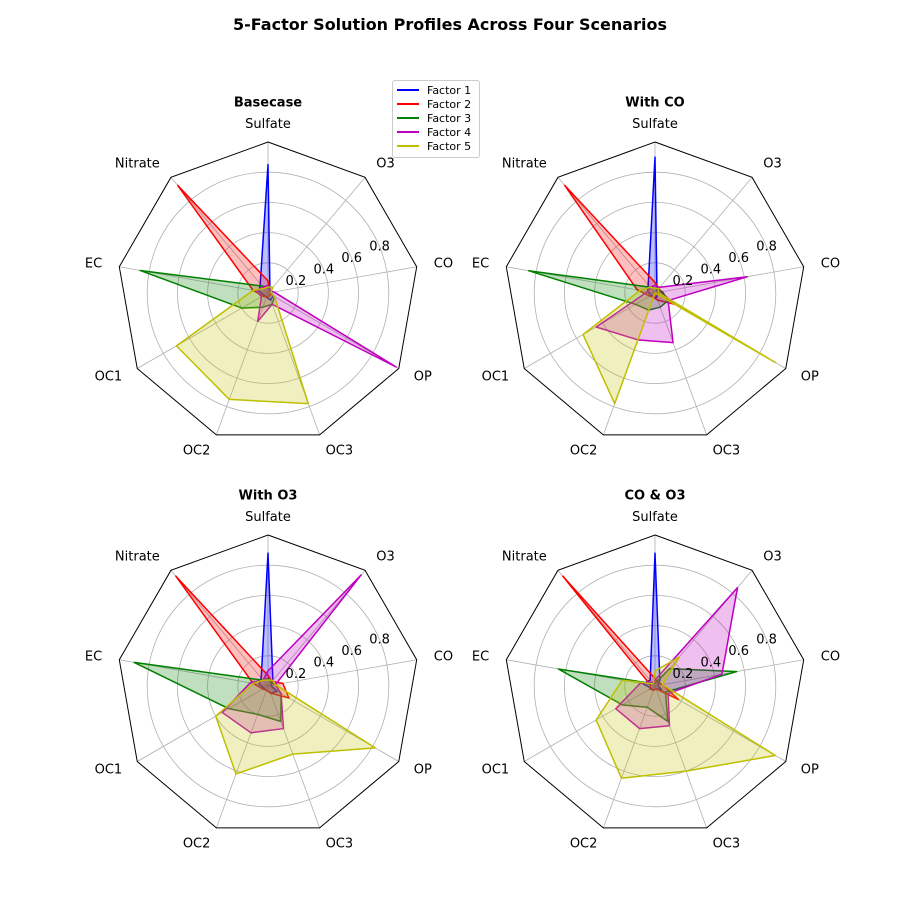  I want to click on legend-item-factor-2: Factor 2, so click(436, 104).